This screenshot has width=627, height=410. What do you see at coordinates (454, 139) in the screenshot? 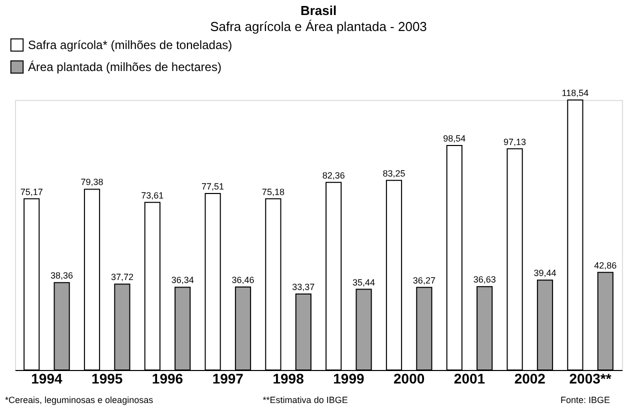
I see `data-label: 98,54` at bounding box center [454, 139].